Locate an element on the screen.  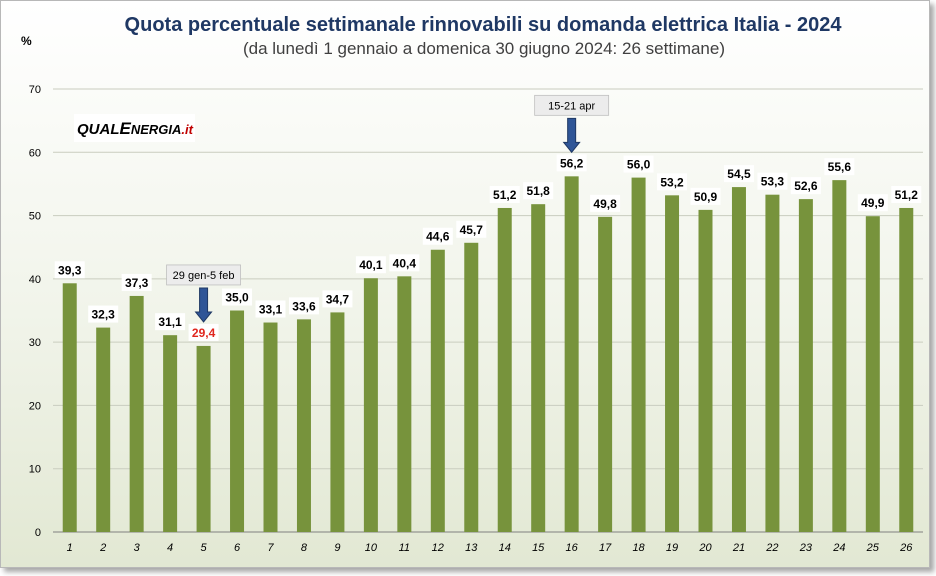
x-tick-label: 7 is located at coordinates (270, 548).